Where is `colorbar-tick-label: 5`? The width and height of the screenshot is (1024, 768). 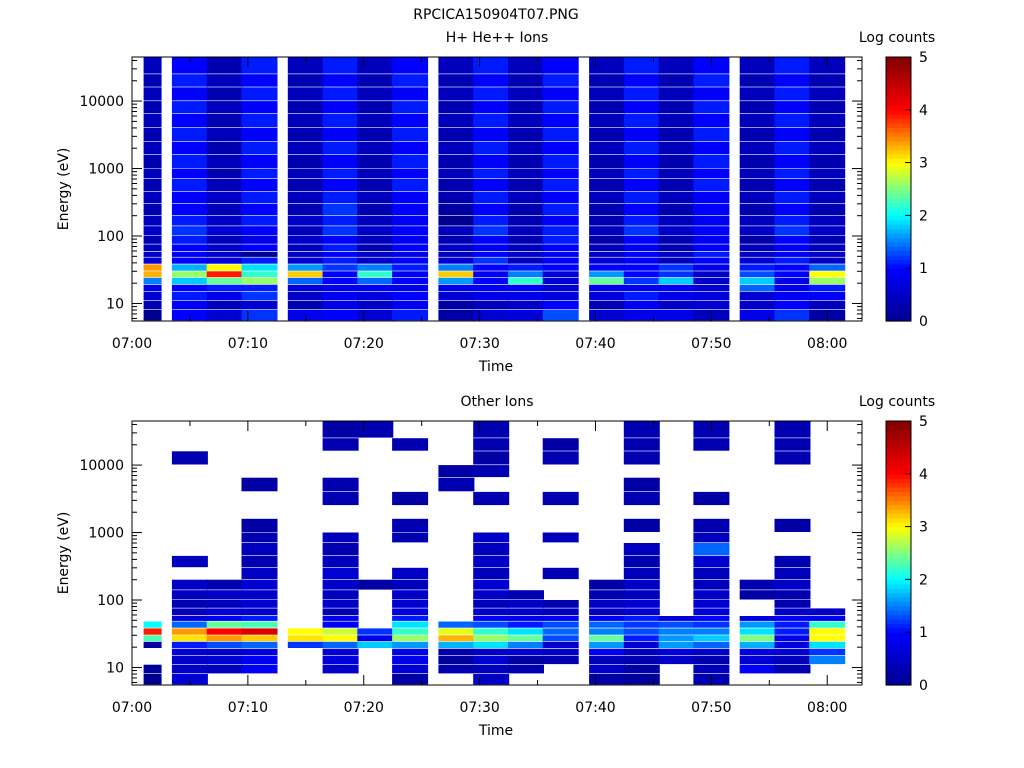
colorbar-tick-label: 5 is located at coordinates (923, 58).